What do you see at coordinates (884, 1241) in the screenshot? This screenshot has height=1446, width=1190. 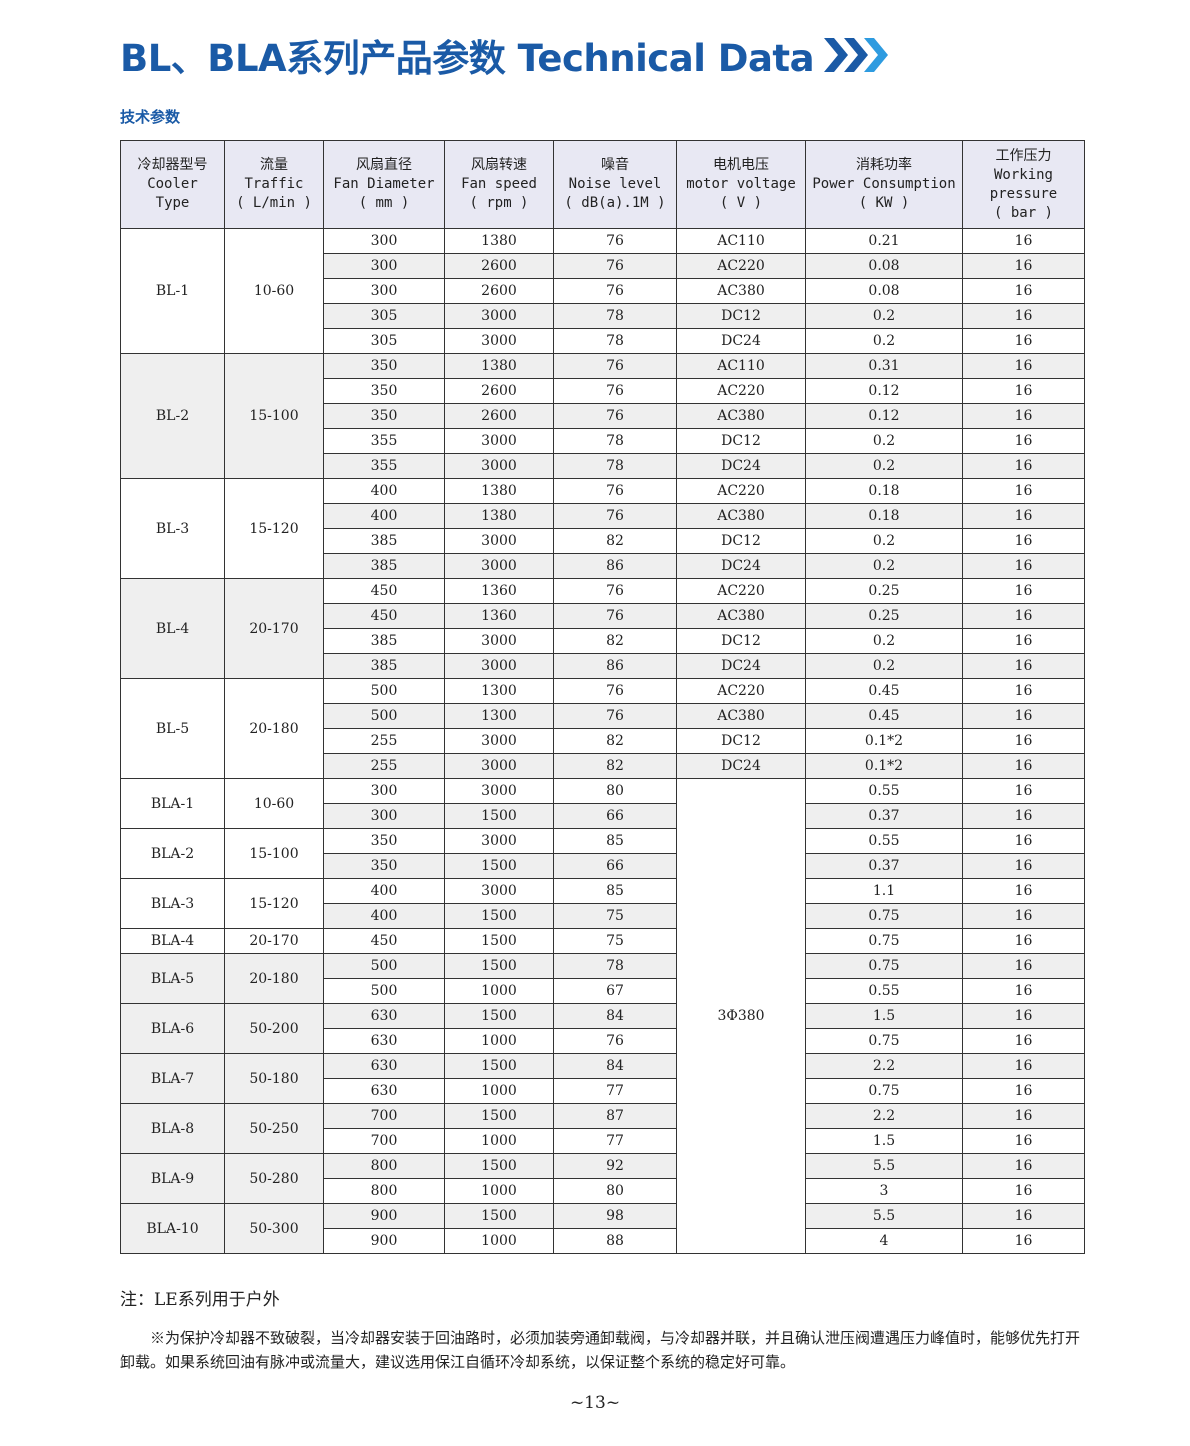 I see `power-consumption-cell: 4` at bounding box center [884, 1241].